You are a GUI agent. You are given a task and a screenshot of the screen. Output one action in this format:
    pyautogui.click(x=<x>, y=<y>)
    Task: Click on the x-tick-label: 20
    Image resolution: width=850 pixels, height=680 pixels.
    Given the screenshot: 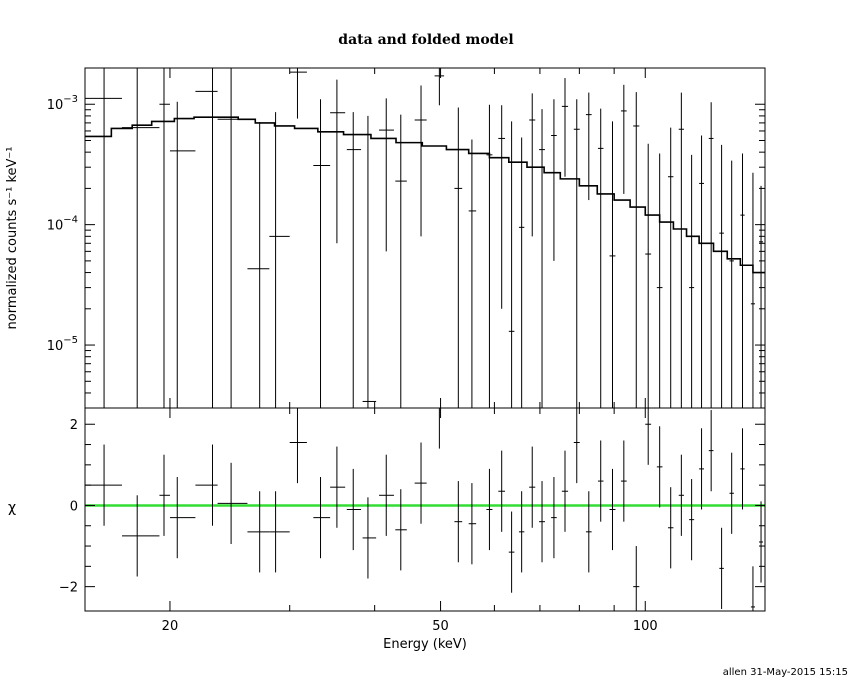 What is the action you would take?
    pyautogui.click(x=170, y=626)
    